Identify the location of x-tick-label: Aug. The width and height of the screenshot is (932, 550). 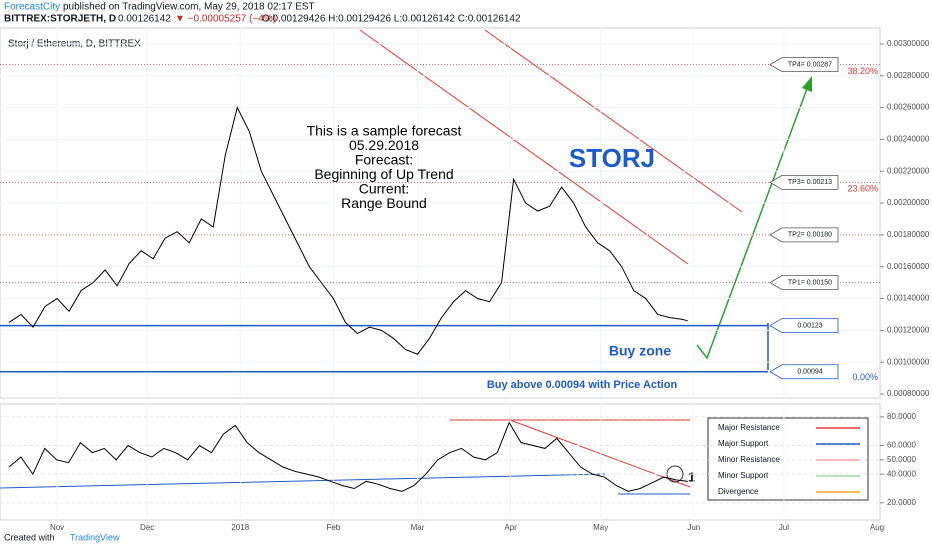
(877, 527).